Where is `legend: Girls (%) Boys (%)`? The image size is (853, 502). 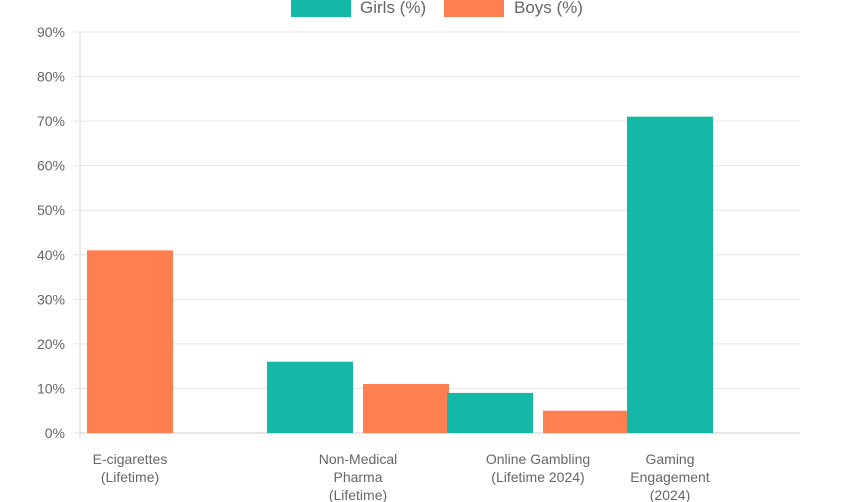
legend: Girls (%) Boys (%) is located at coordinates (437, 8).